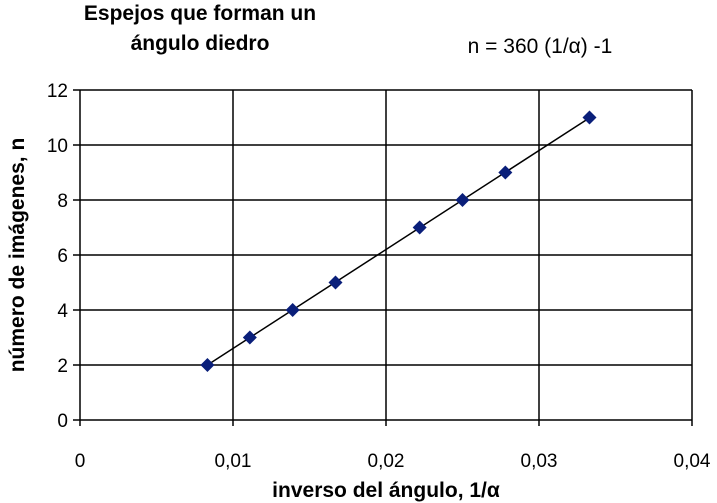 This screenshot has height=503, width=717. Describe the element at coordinates (386, 490) in the screenshot. I see `x-axis-label: inverso del ángulo, 1/α` at that location.